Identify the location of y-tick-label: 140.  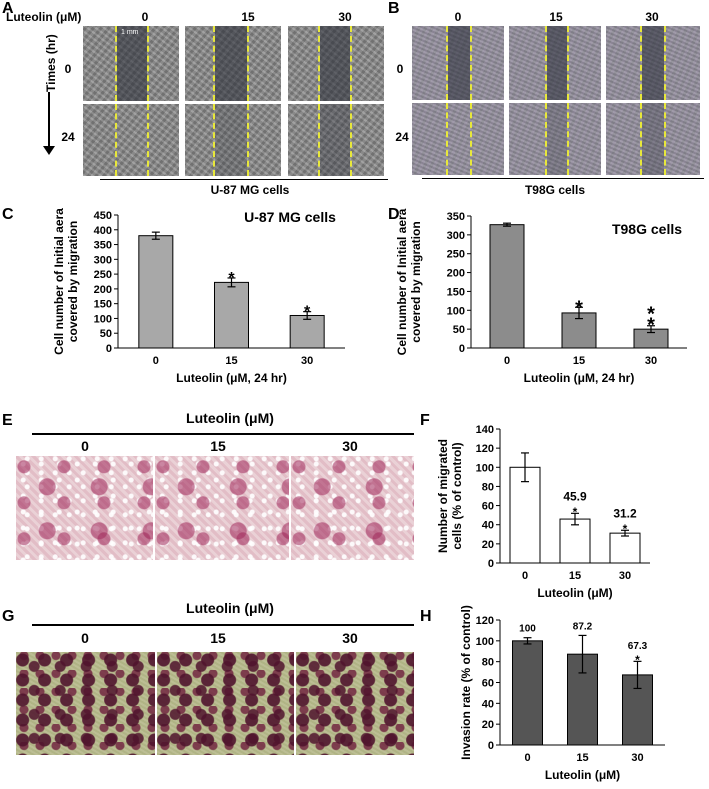
(485, 430).